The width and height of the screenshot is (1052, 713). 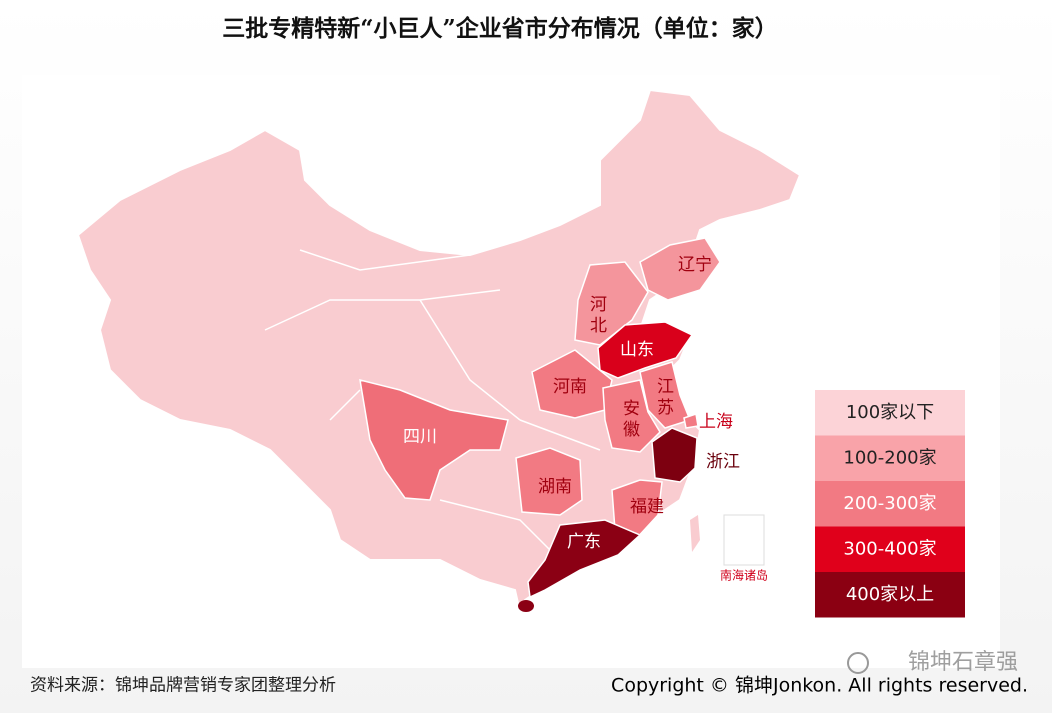 What do you see at coordinates (744, 540) in the screenshot?
I see `inset-frame` at bounding box center [744, 540].